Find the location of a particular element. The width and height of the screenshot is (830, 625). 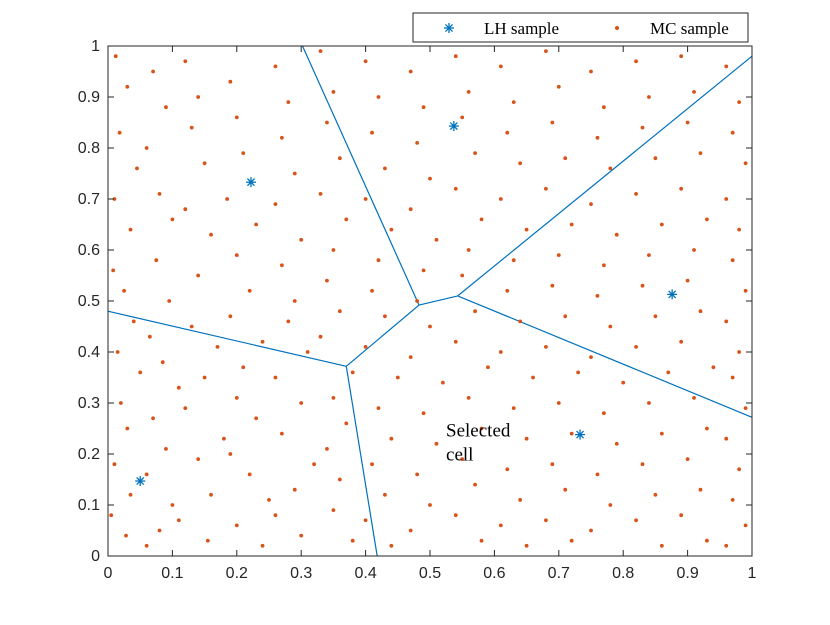

x-tick-label: 0.4 is located at coordinates (365, 573).